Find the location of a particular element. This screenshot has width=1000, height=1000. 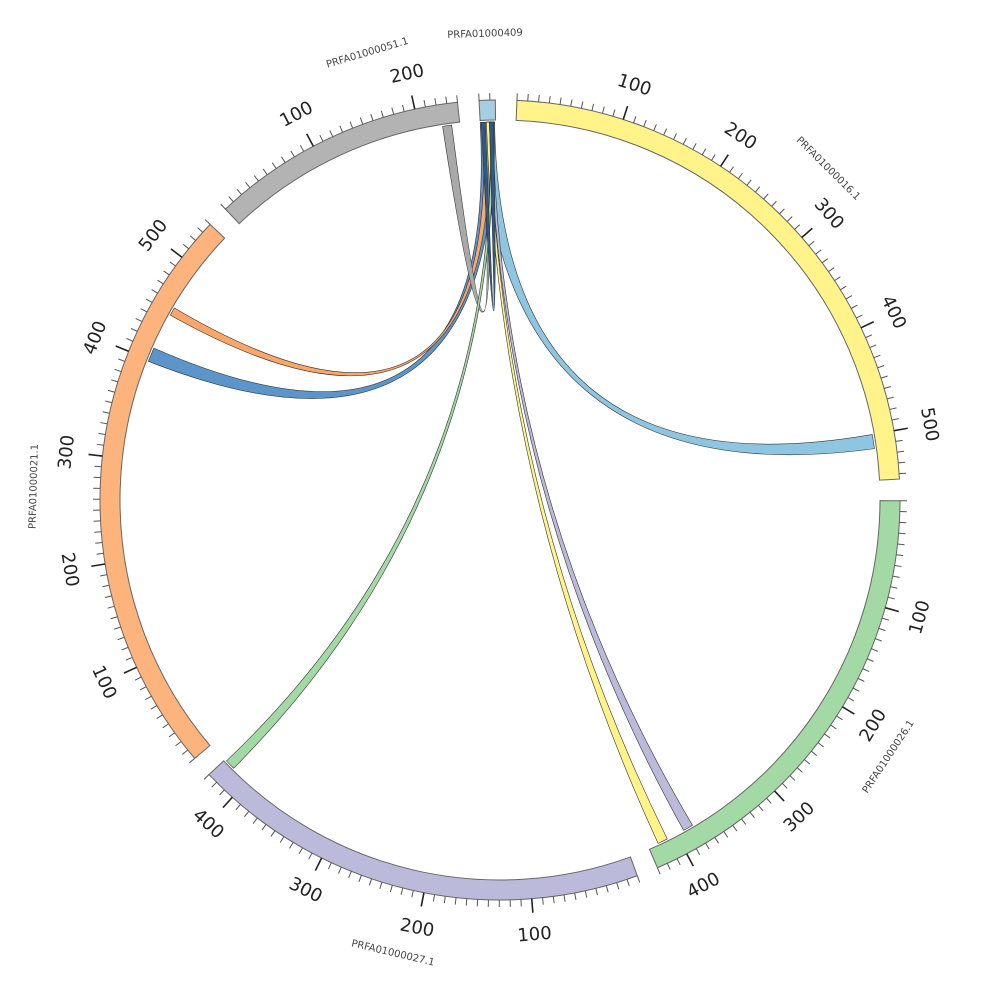

segment-prfa01000409 is located at coordinates (487, 110).